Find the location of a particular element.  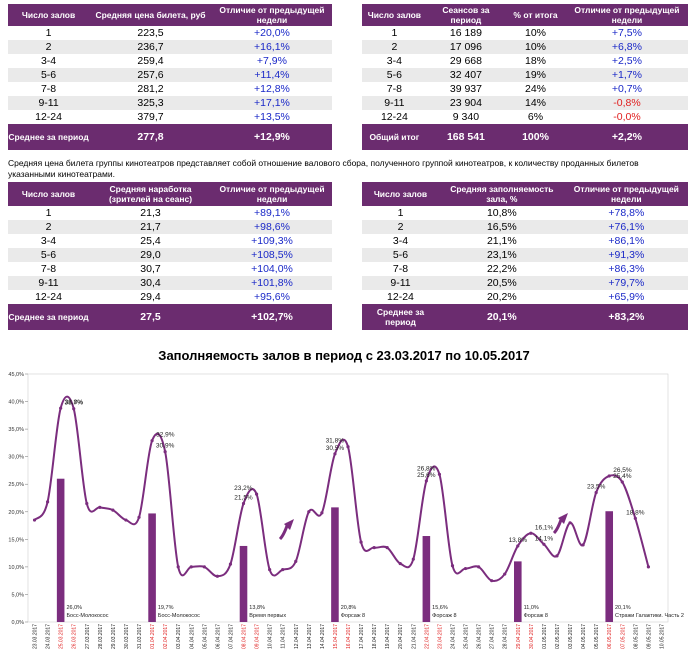

diff-cell: +95,6% is located at coordinates (272, 297).